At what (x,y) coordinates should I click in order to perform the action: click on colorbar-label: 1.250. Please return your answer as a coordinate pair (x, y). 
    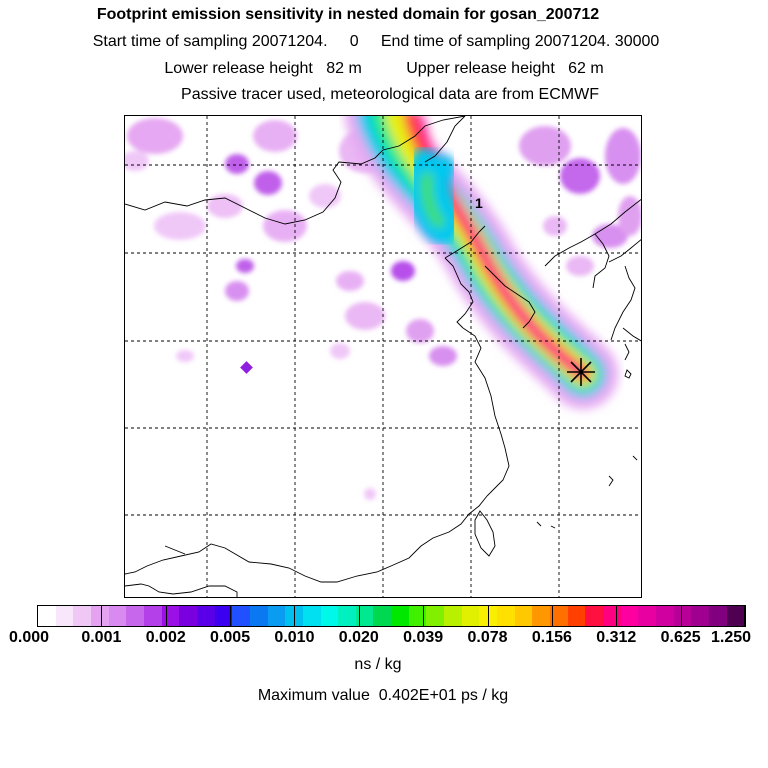
    Looking at the image, I should click on (731, 637).